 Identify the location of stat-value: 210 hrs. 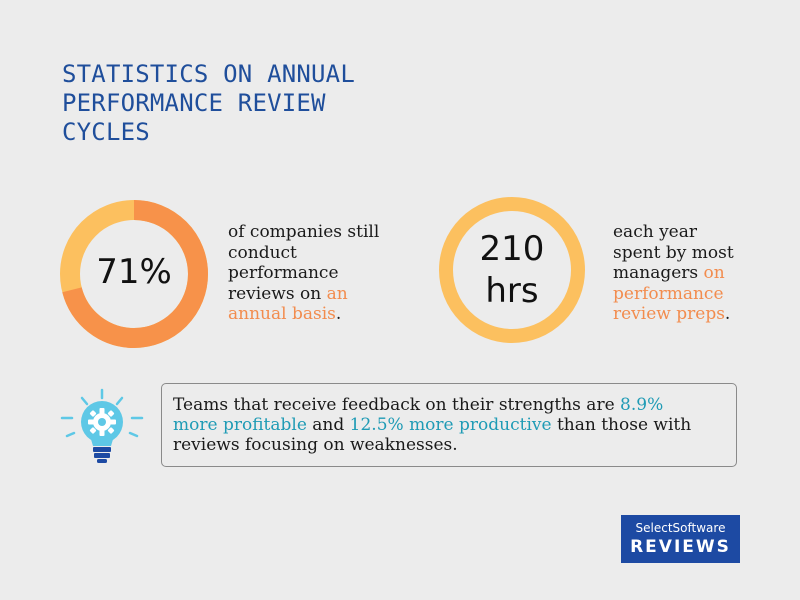
(512, 270).